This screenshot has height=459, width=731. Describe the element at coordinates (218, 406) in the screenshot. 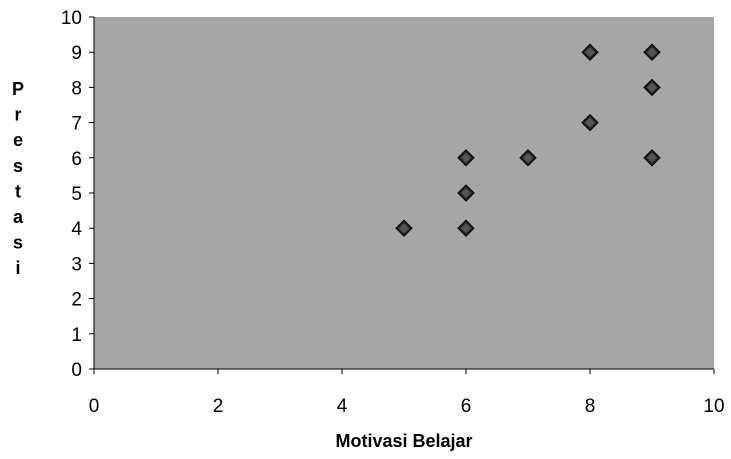

I see `x-tick-label: 2` at that location.